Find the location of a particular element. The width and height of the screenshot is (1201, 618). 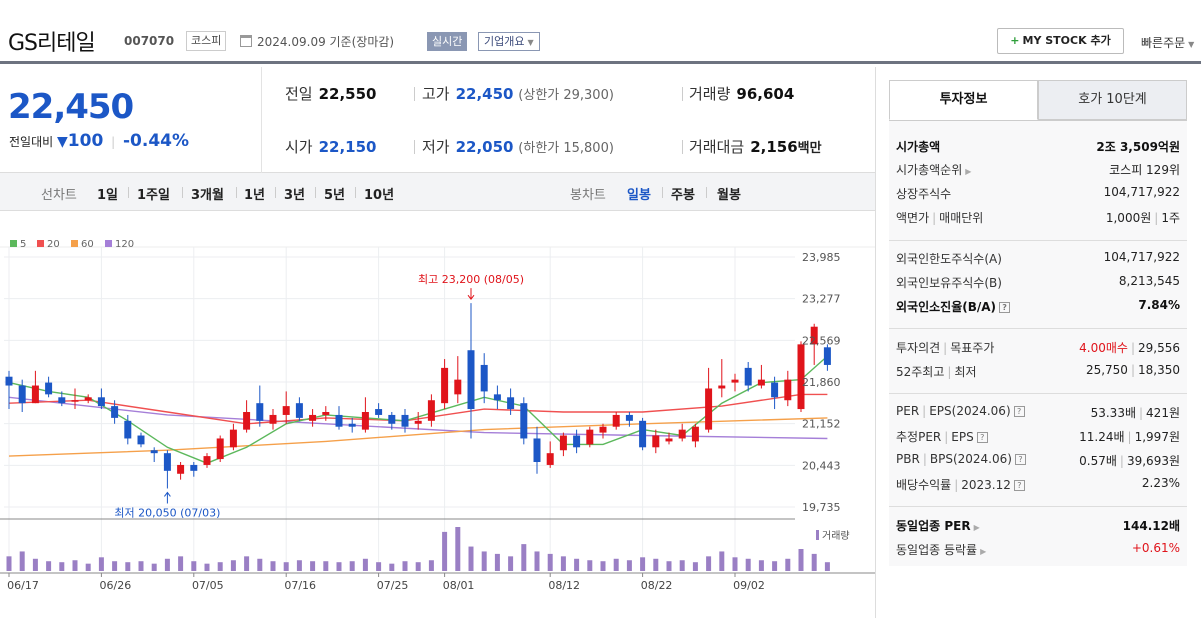

add-mystock-label: MY STOCK 추가 is located at coordinates (1066, 40).